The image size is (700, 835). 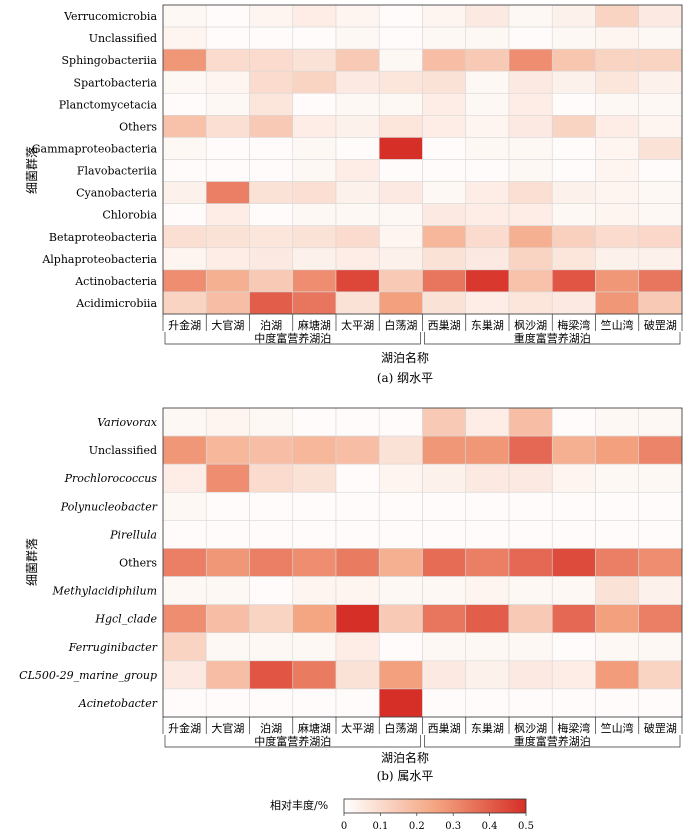 What do you see at coordinates (115, 281) in the screenshot?
I see `y-tick-label: Actinobacteria` at bounding box center [115, 281].